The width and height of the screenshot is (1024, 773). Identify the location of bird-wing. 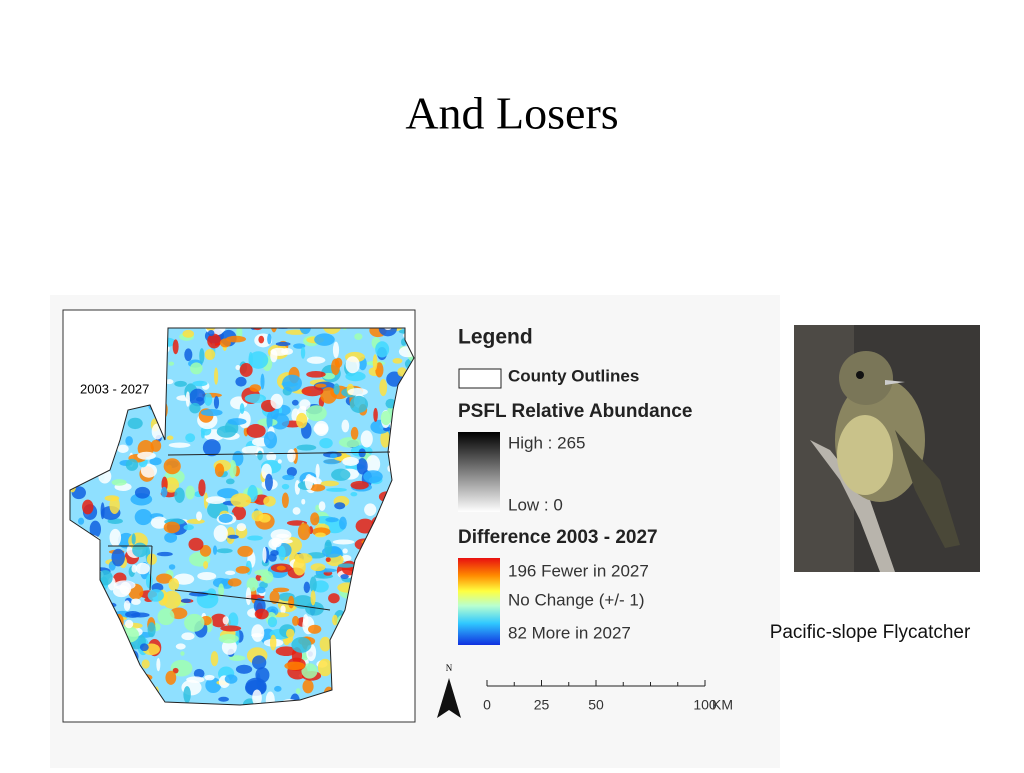
(927, 489).